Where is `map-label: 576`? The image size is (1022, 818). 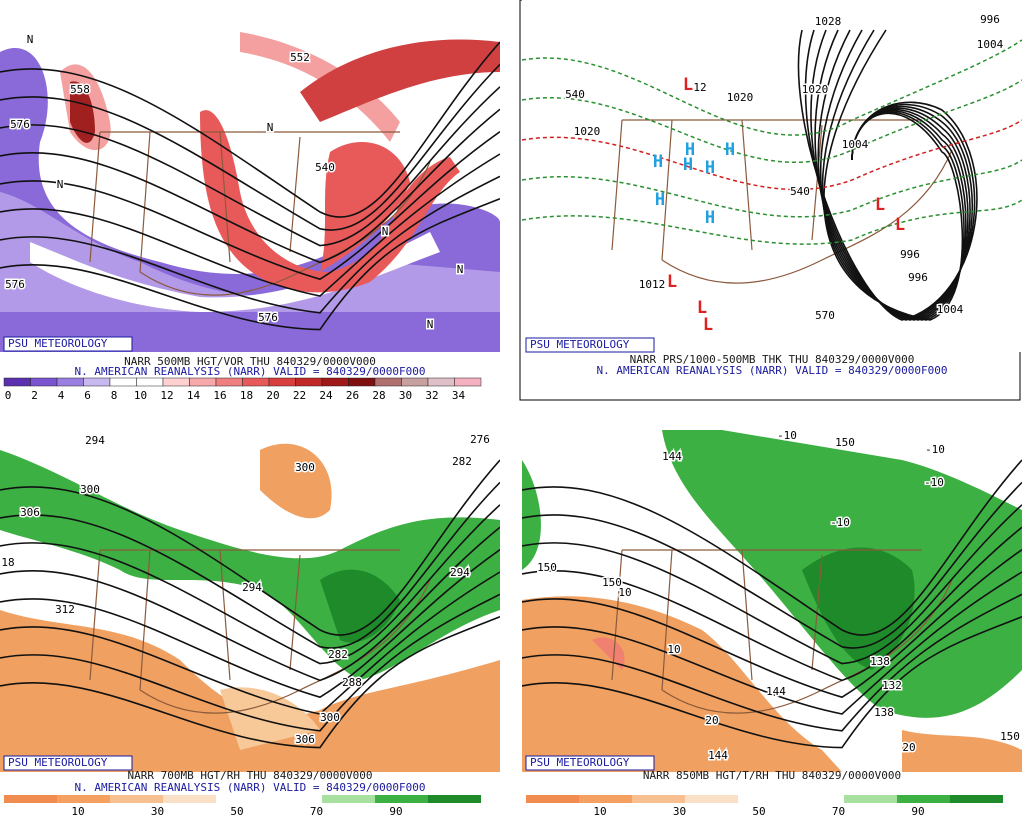 map-label: 576 is located at coordinates (15, 284).